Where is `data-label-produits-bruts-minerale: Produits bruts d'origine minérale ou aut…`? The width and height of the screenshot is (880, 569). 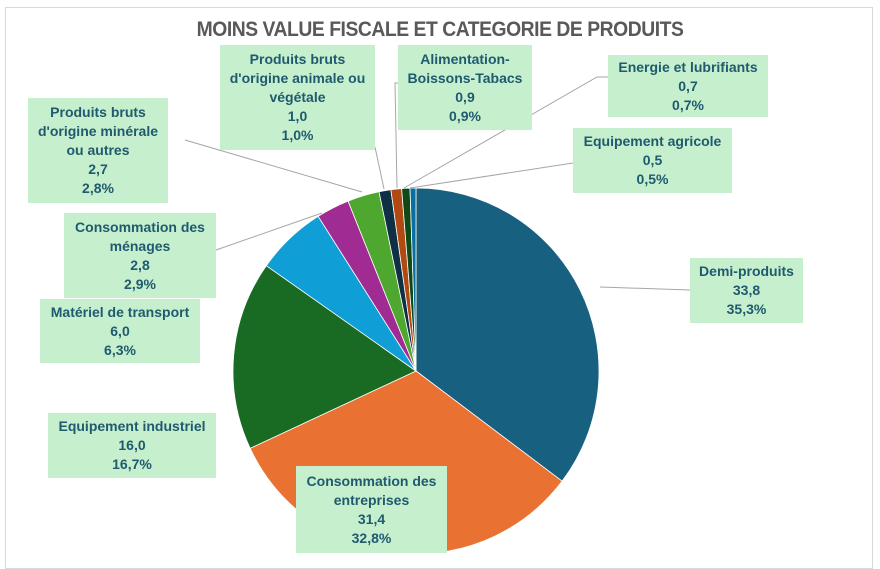 data-label-produits-bruts-minerale: Produits bruts d'origine minérale ou aut… is located at coordinates (98, 150).